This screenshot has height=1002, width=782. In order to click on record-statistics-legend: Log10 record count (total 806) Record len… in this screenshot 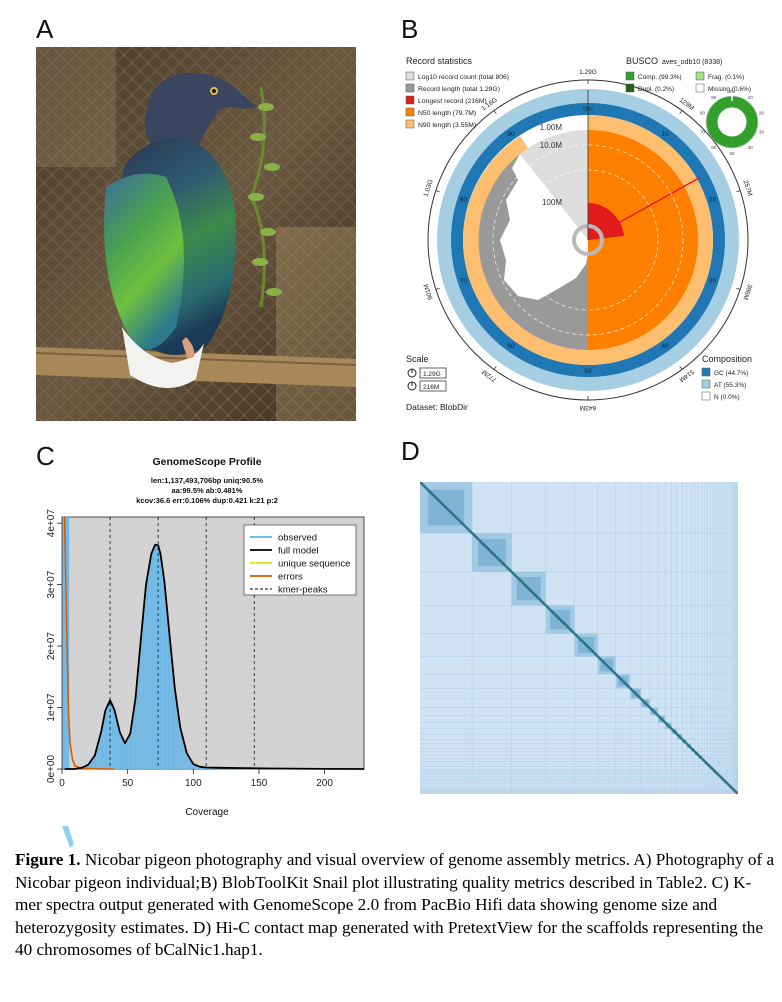, I will do `click(457, 100)`.